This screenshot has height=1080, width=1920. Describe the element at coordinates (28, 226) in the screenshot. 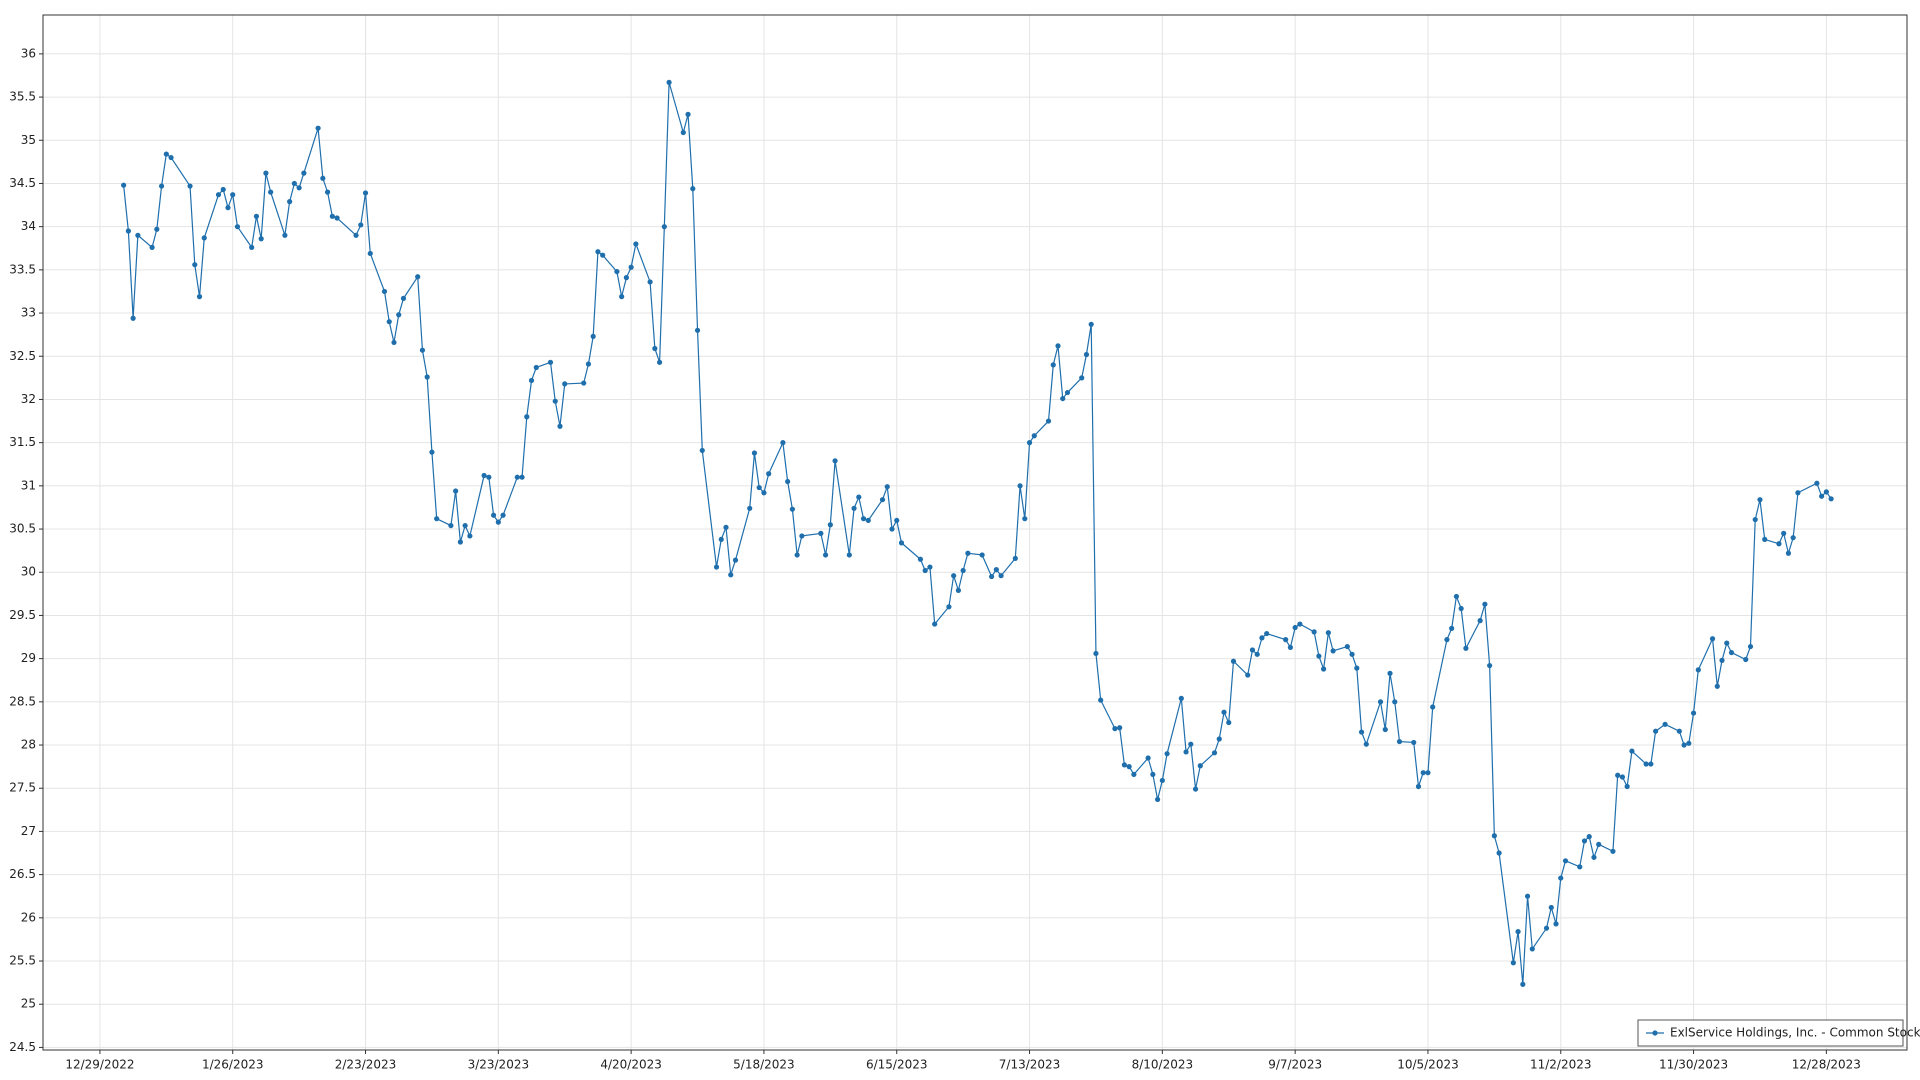

I see `y-tick-label: 34` at that location.